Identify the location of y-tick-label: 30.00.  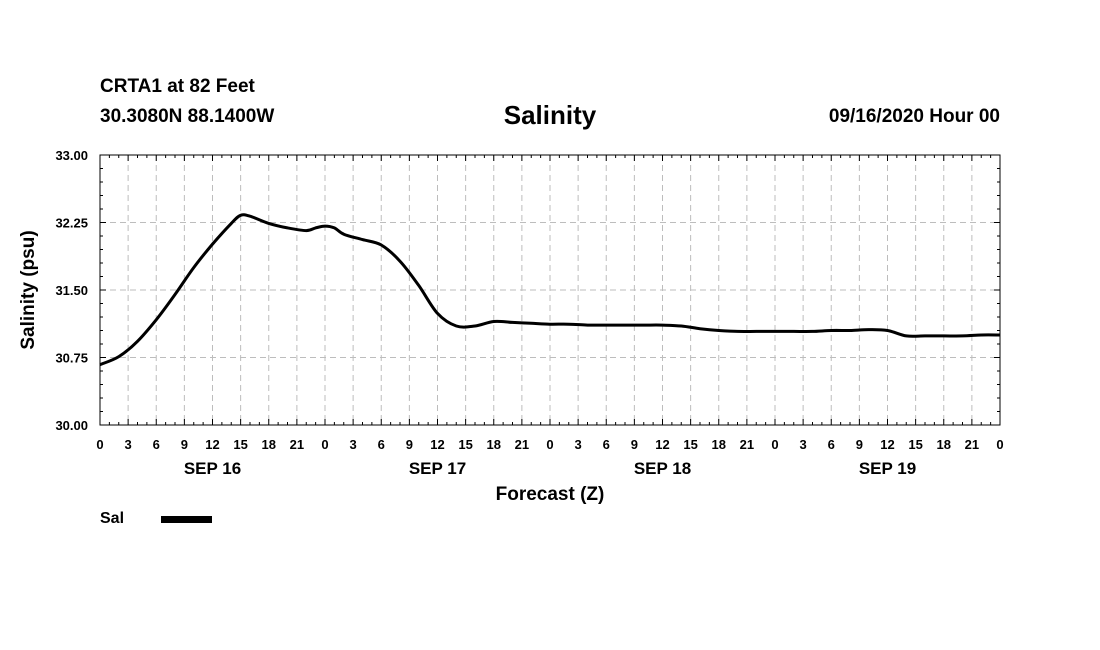
(71, 425).